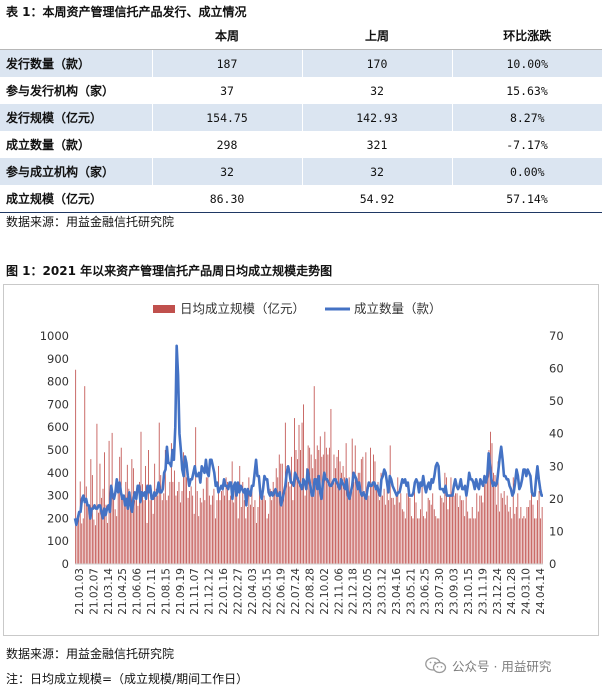 The height and width of the screenshot is (689, 602). Describe the element at coordinates (226, 63) in the screenshot. I see `cell-this-week: 187` at that location.